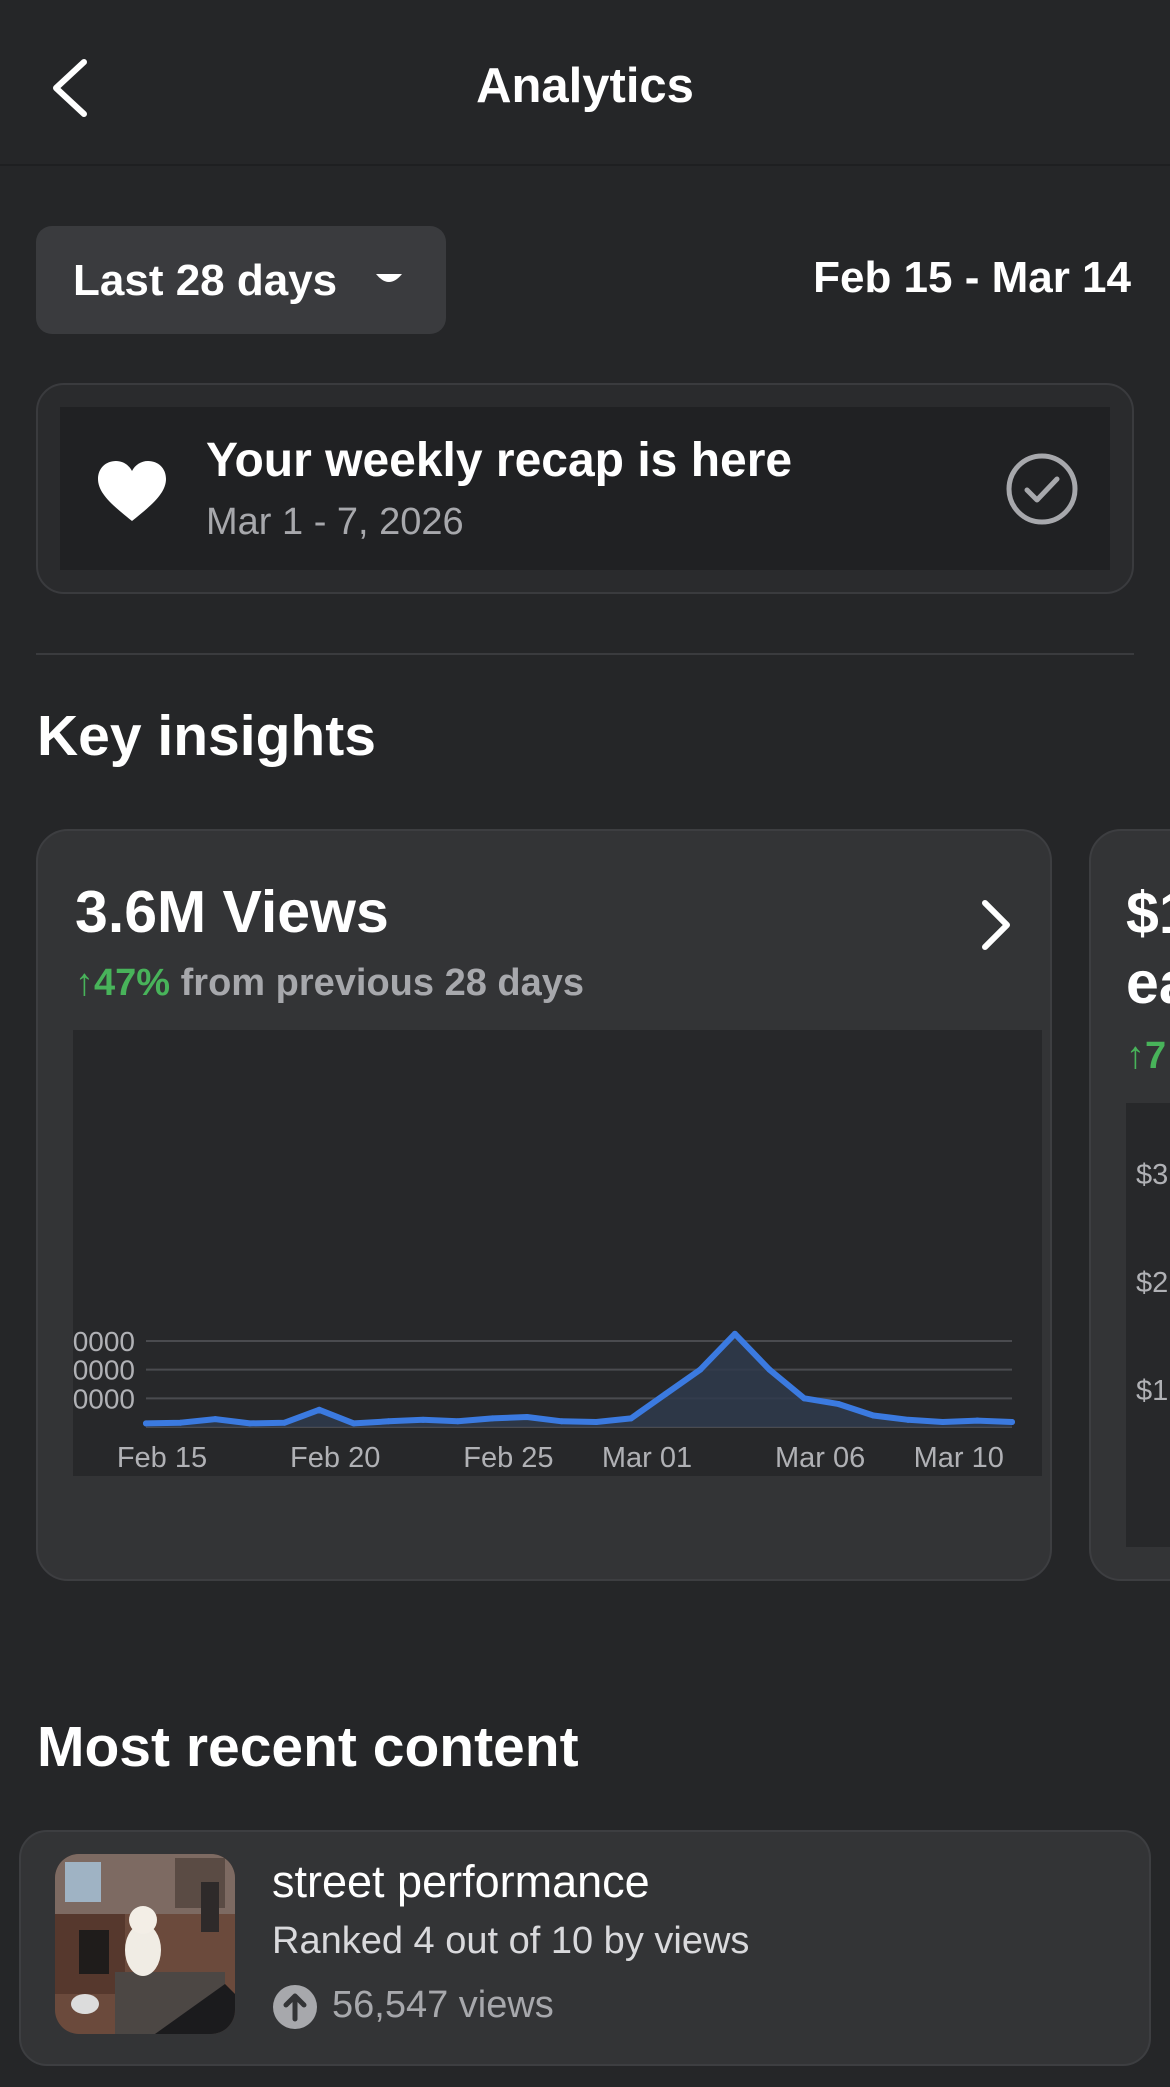 The image size is (1170, 2087). Describe the element at coordinates (308, 1747) in the screenshot. I see `most-recent-heading: Most recent content` at that location.